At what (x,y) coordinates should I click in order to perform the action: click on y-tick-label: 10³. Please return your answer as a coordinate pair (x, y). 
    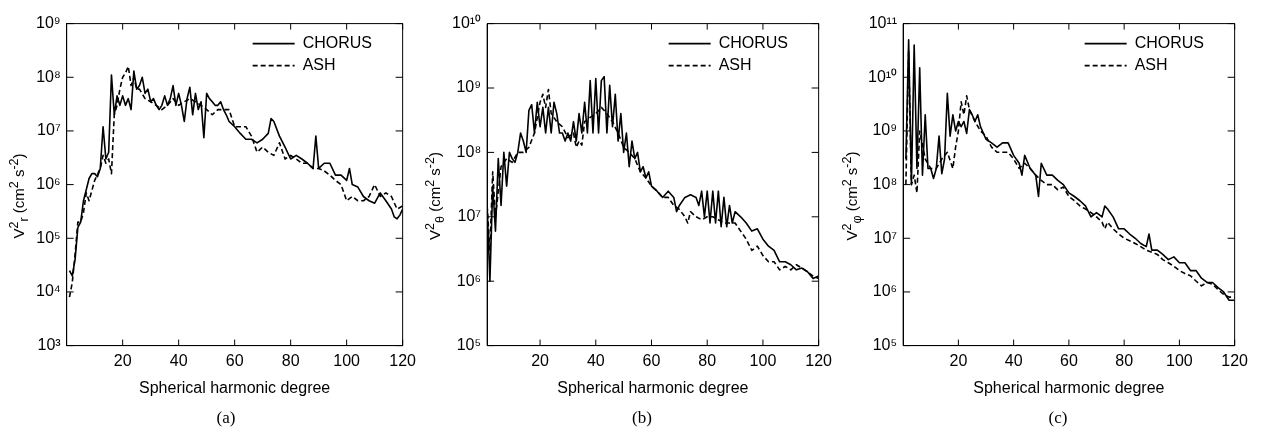
    Looking at the image, I should click on (49, 345).